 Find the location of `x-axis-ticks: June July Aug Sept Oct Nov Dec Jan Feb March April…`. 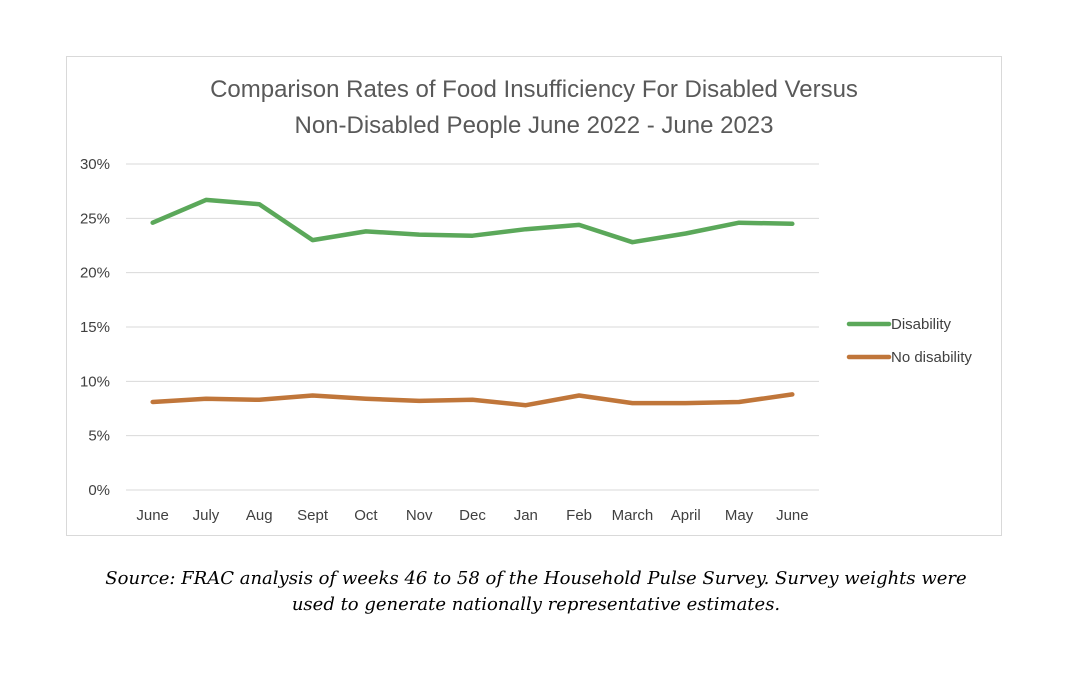

x-axis-ticks: June July Aug Sept Oct Nov Dec Jan Feb March April… is located at coordinates (472, 515).